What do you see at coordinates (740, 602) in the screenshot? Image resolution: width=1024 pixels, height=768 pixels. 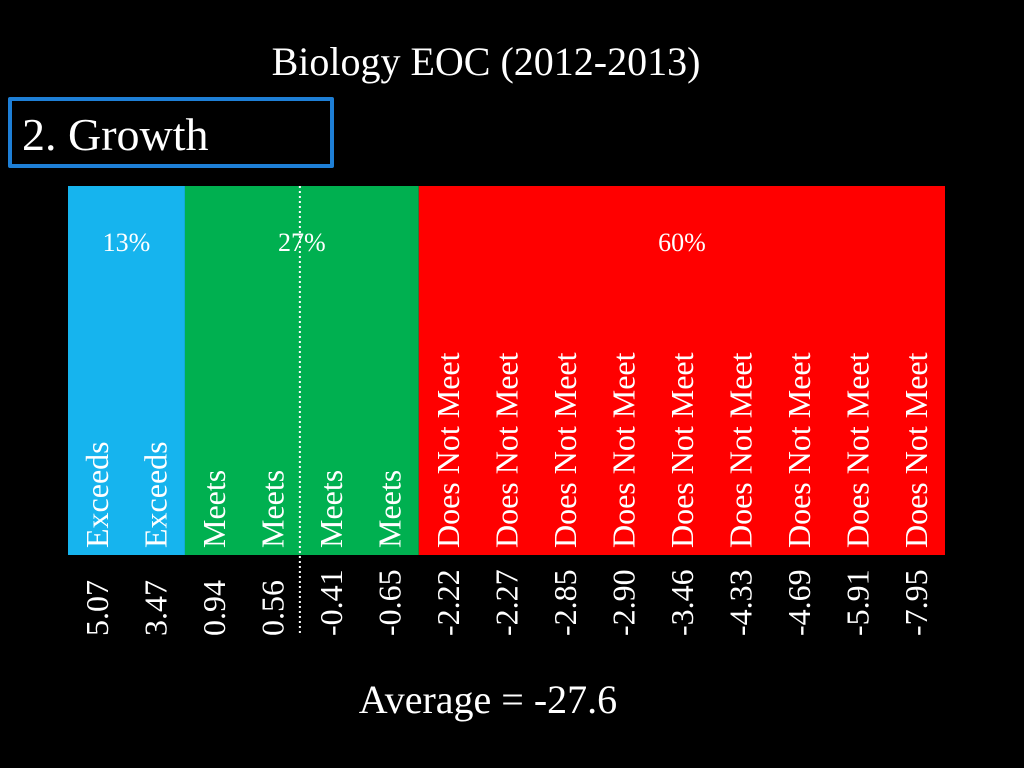 I see `value-label: -4.33` at bounding box center [740, 602].